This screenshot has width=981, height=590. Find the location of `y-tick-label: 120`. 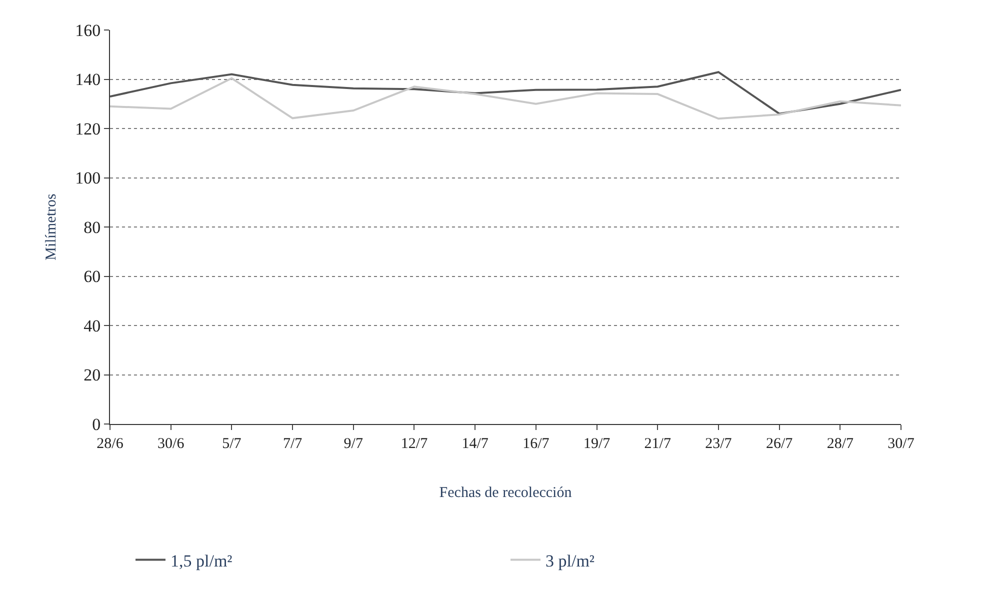

y-tick-label: 120 is located at coordinates (88, 128).